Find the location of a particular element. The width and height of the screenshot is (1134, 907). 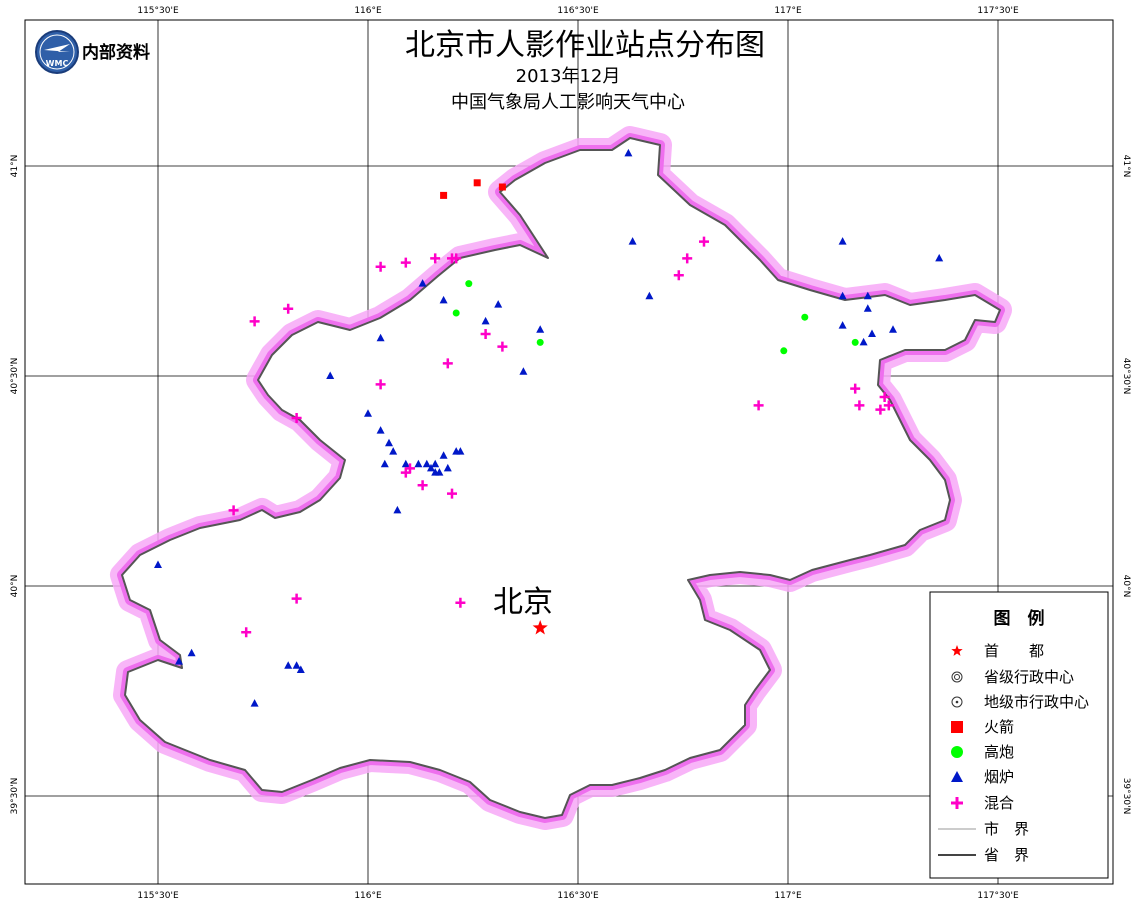

left-latitude-labels: 41°N 40°30'N 40°N 39°30'N is located at coordinates (15, 485).